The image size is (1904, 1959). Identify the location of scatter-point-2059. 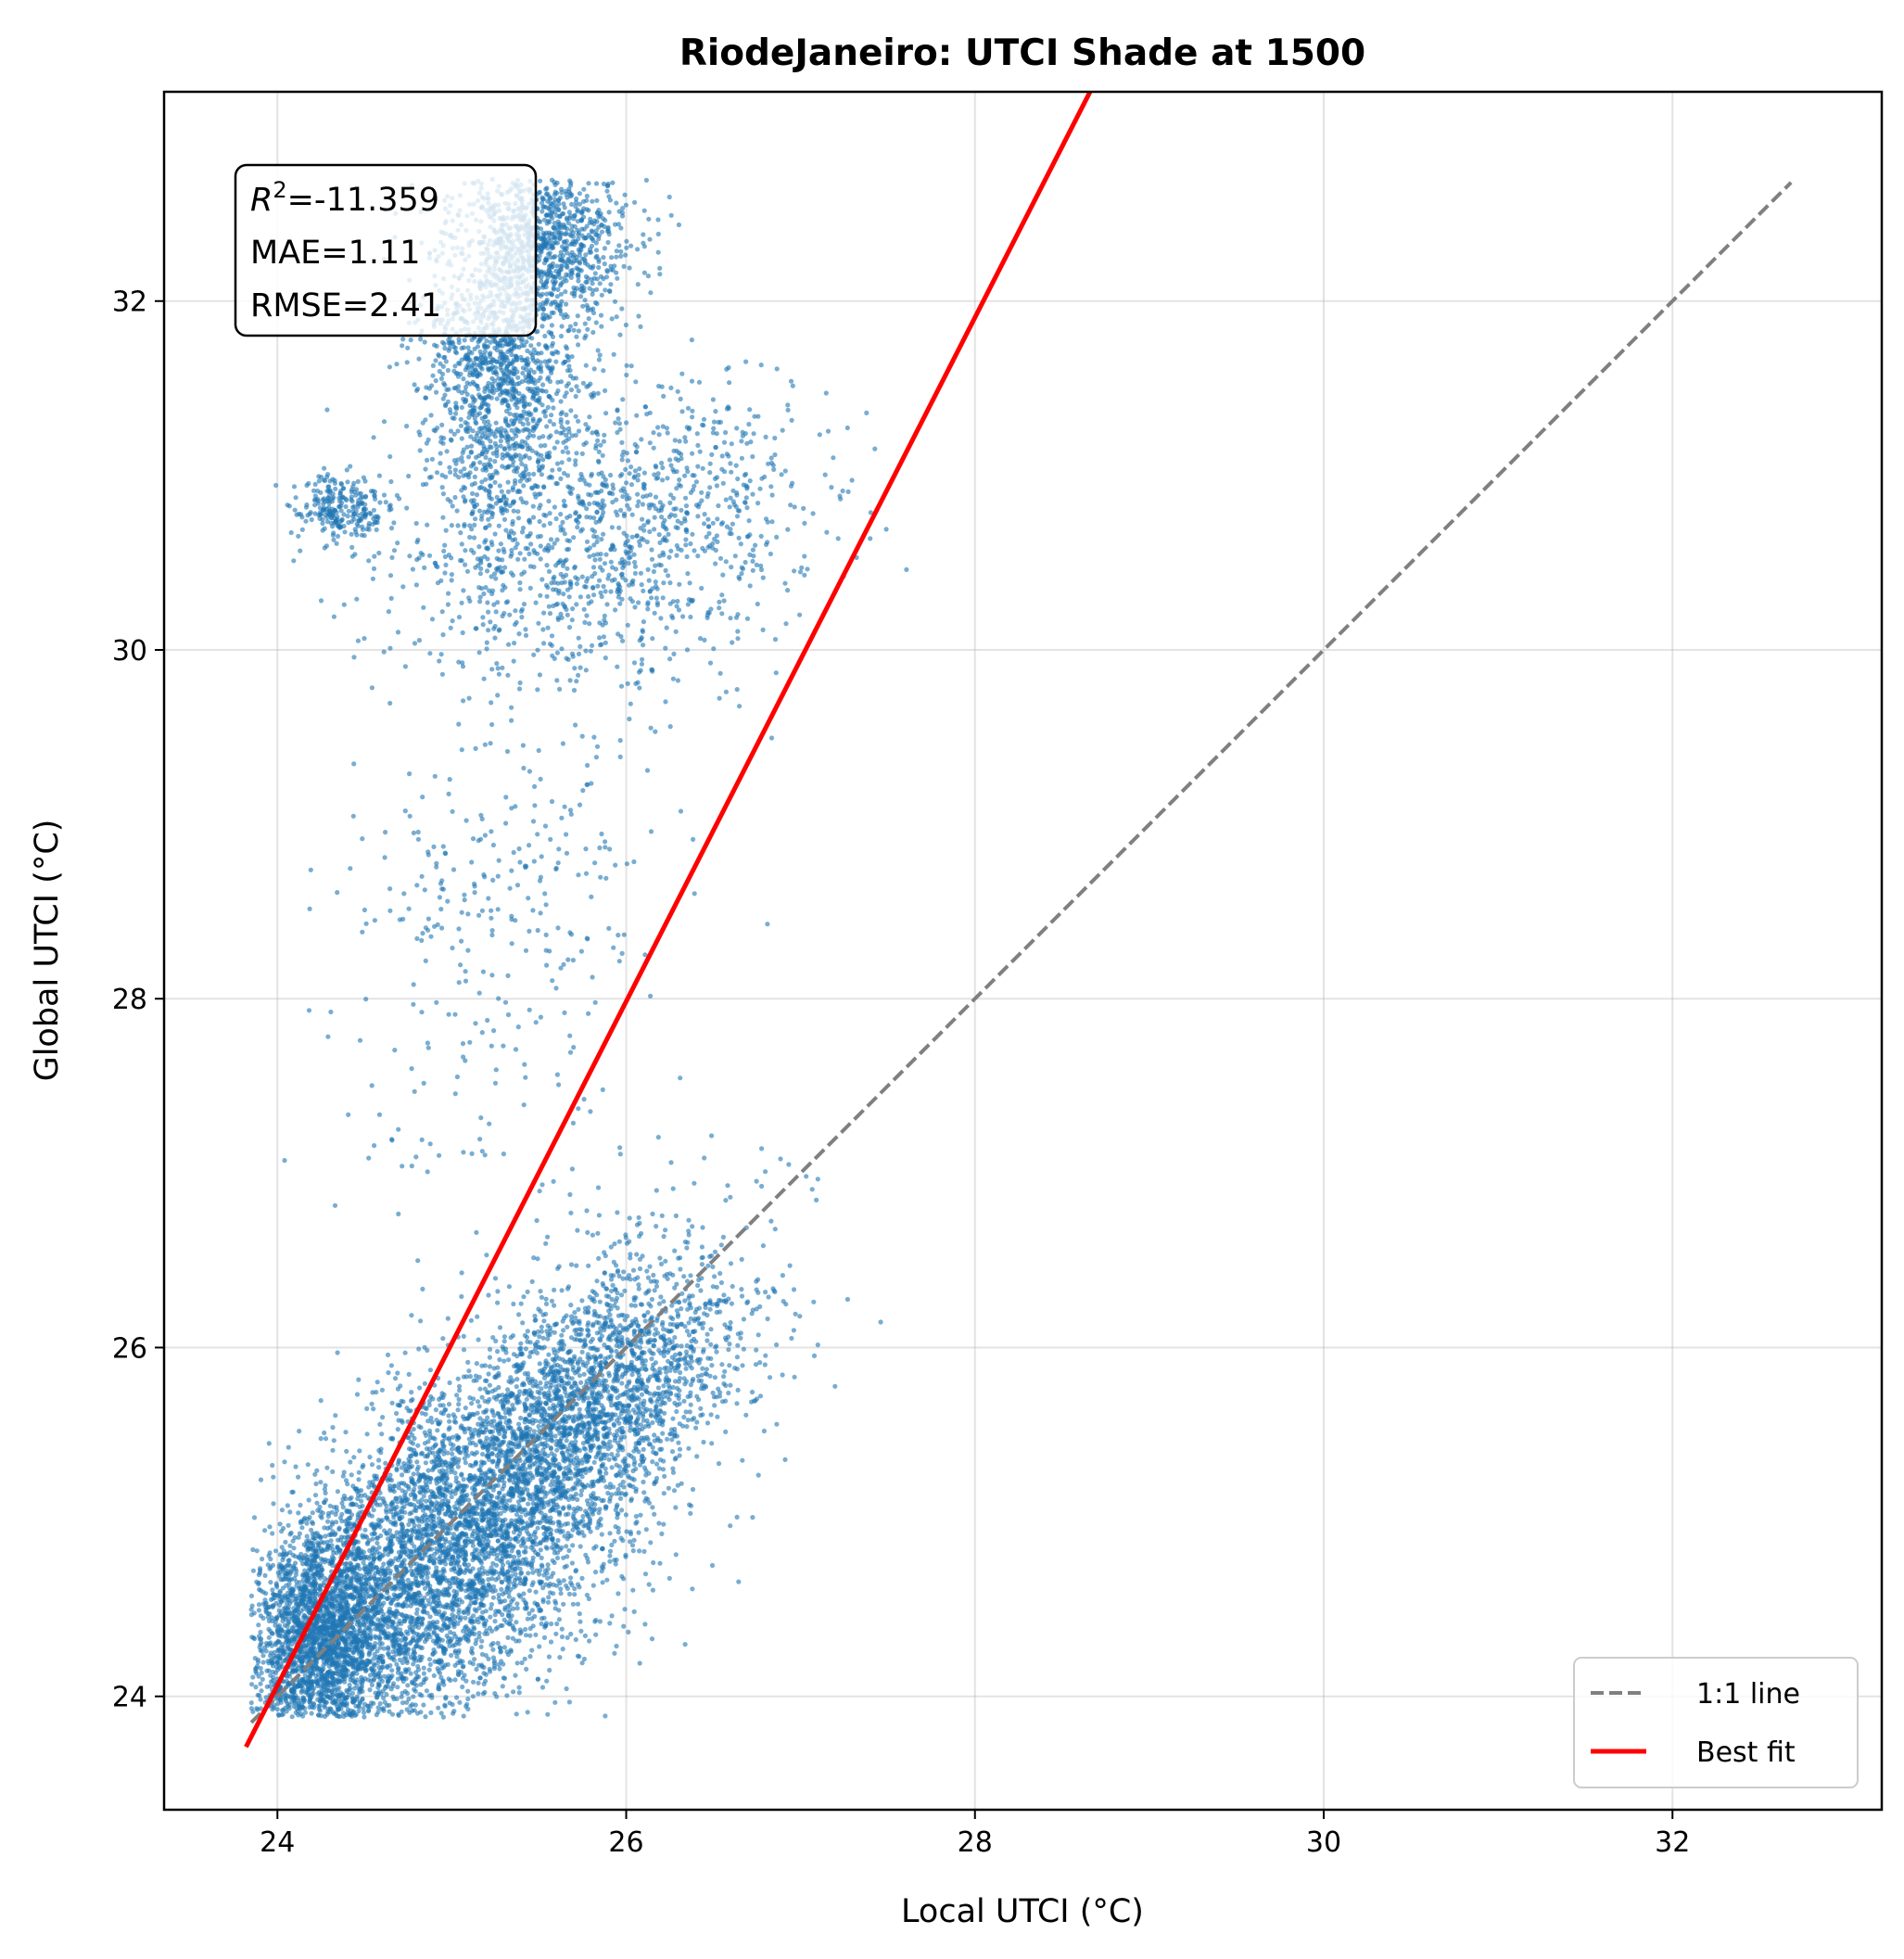
(435, 1554).